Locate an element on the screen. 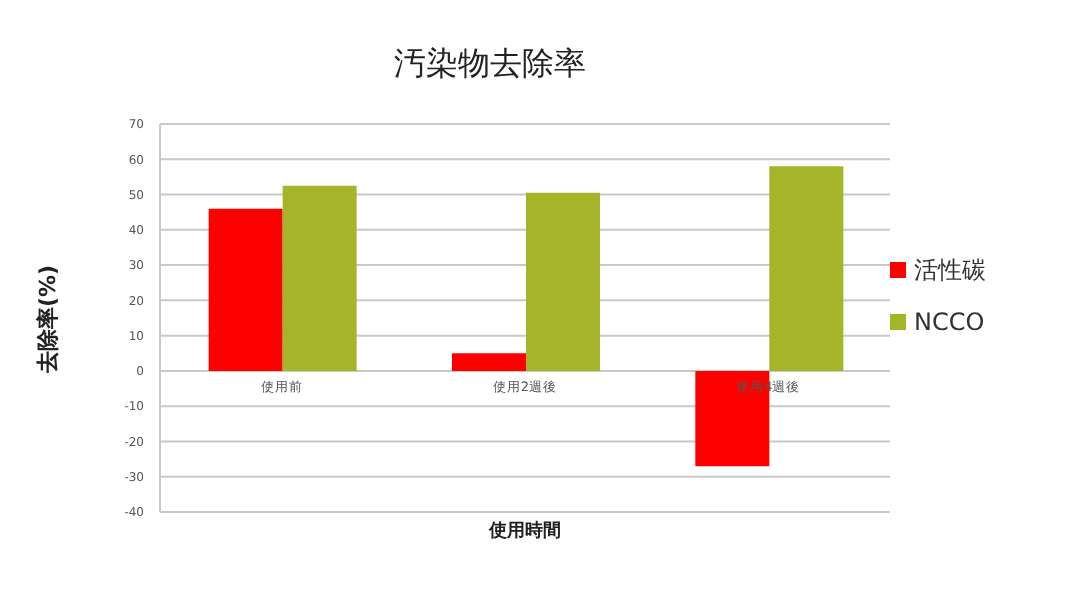  legend-label: 活性碳 is located at coordinates (950, 269).